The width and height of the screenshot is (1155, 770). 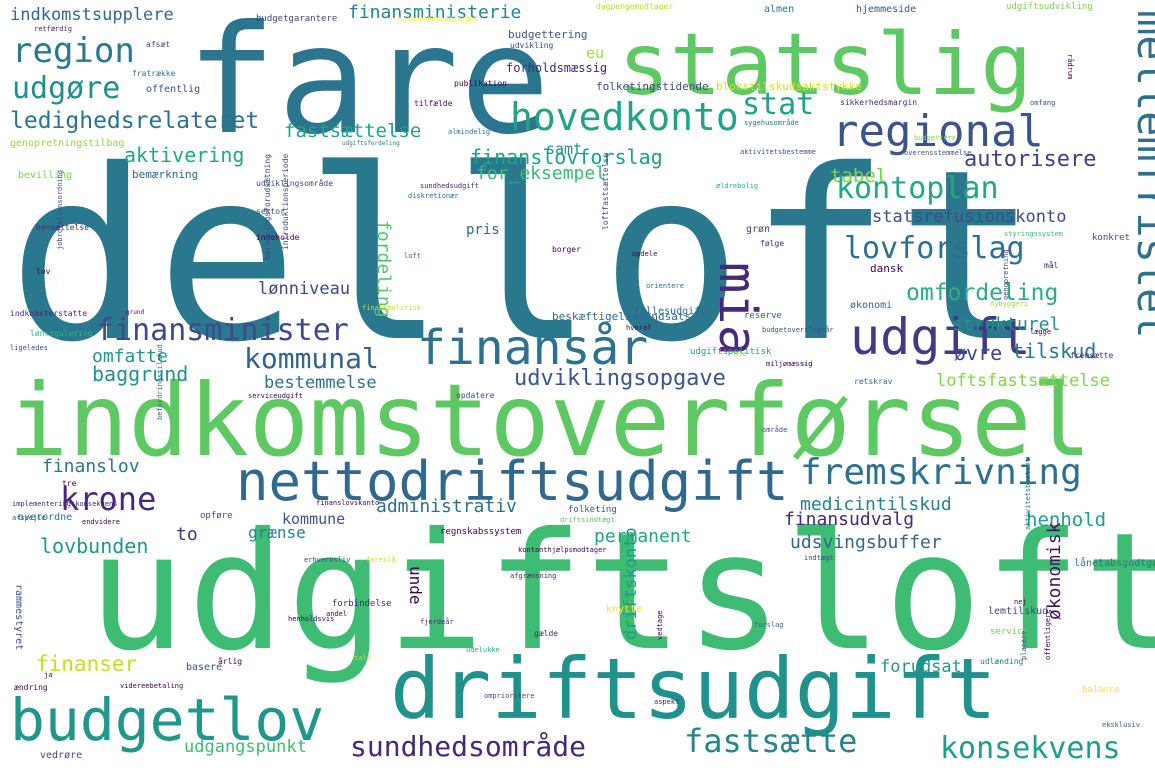 I want to click on word-ovre: øvre, so click(x=978, y=353).